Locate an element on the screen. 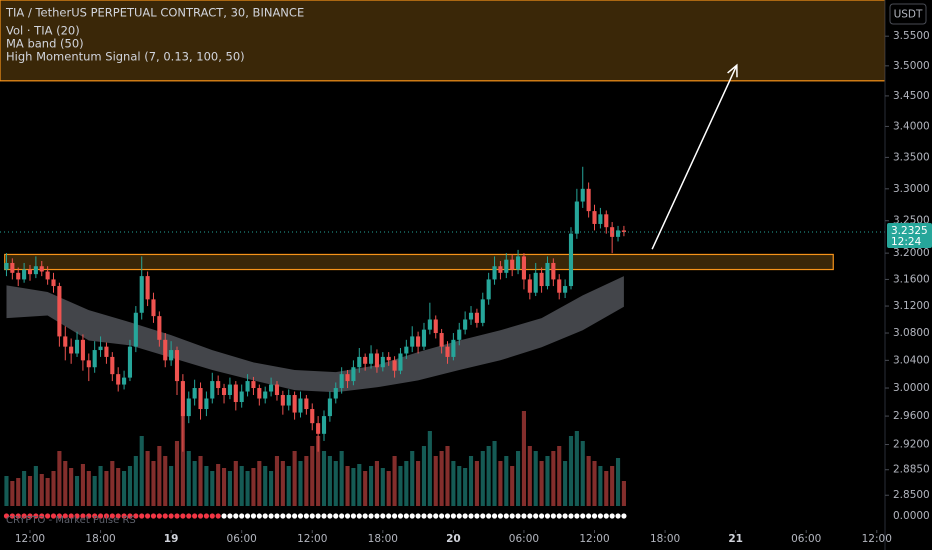 The height and width of the screenshot is (550, 932). y-tick-label: 3.0400 is located at coordinates (911, 360).